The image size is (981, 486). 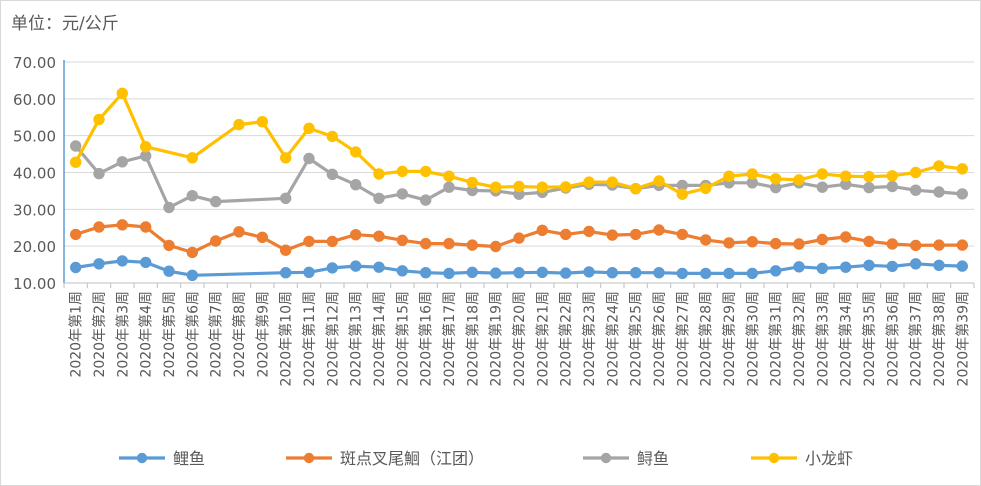 I want to click on x-tick-label: 2020年第32周, so click(x=799, y=338).